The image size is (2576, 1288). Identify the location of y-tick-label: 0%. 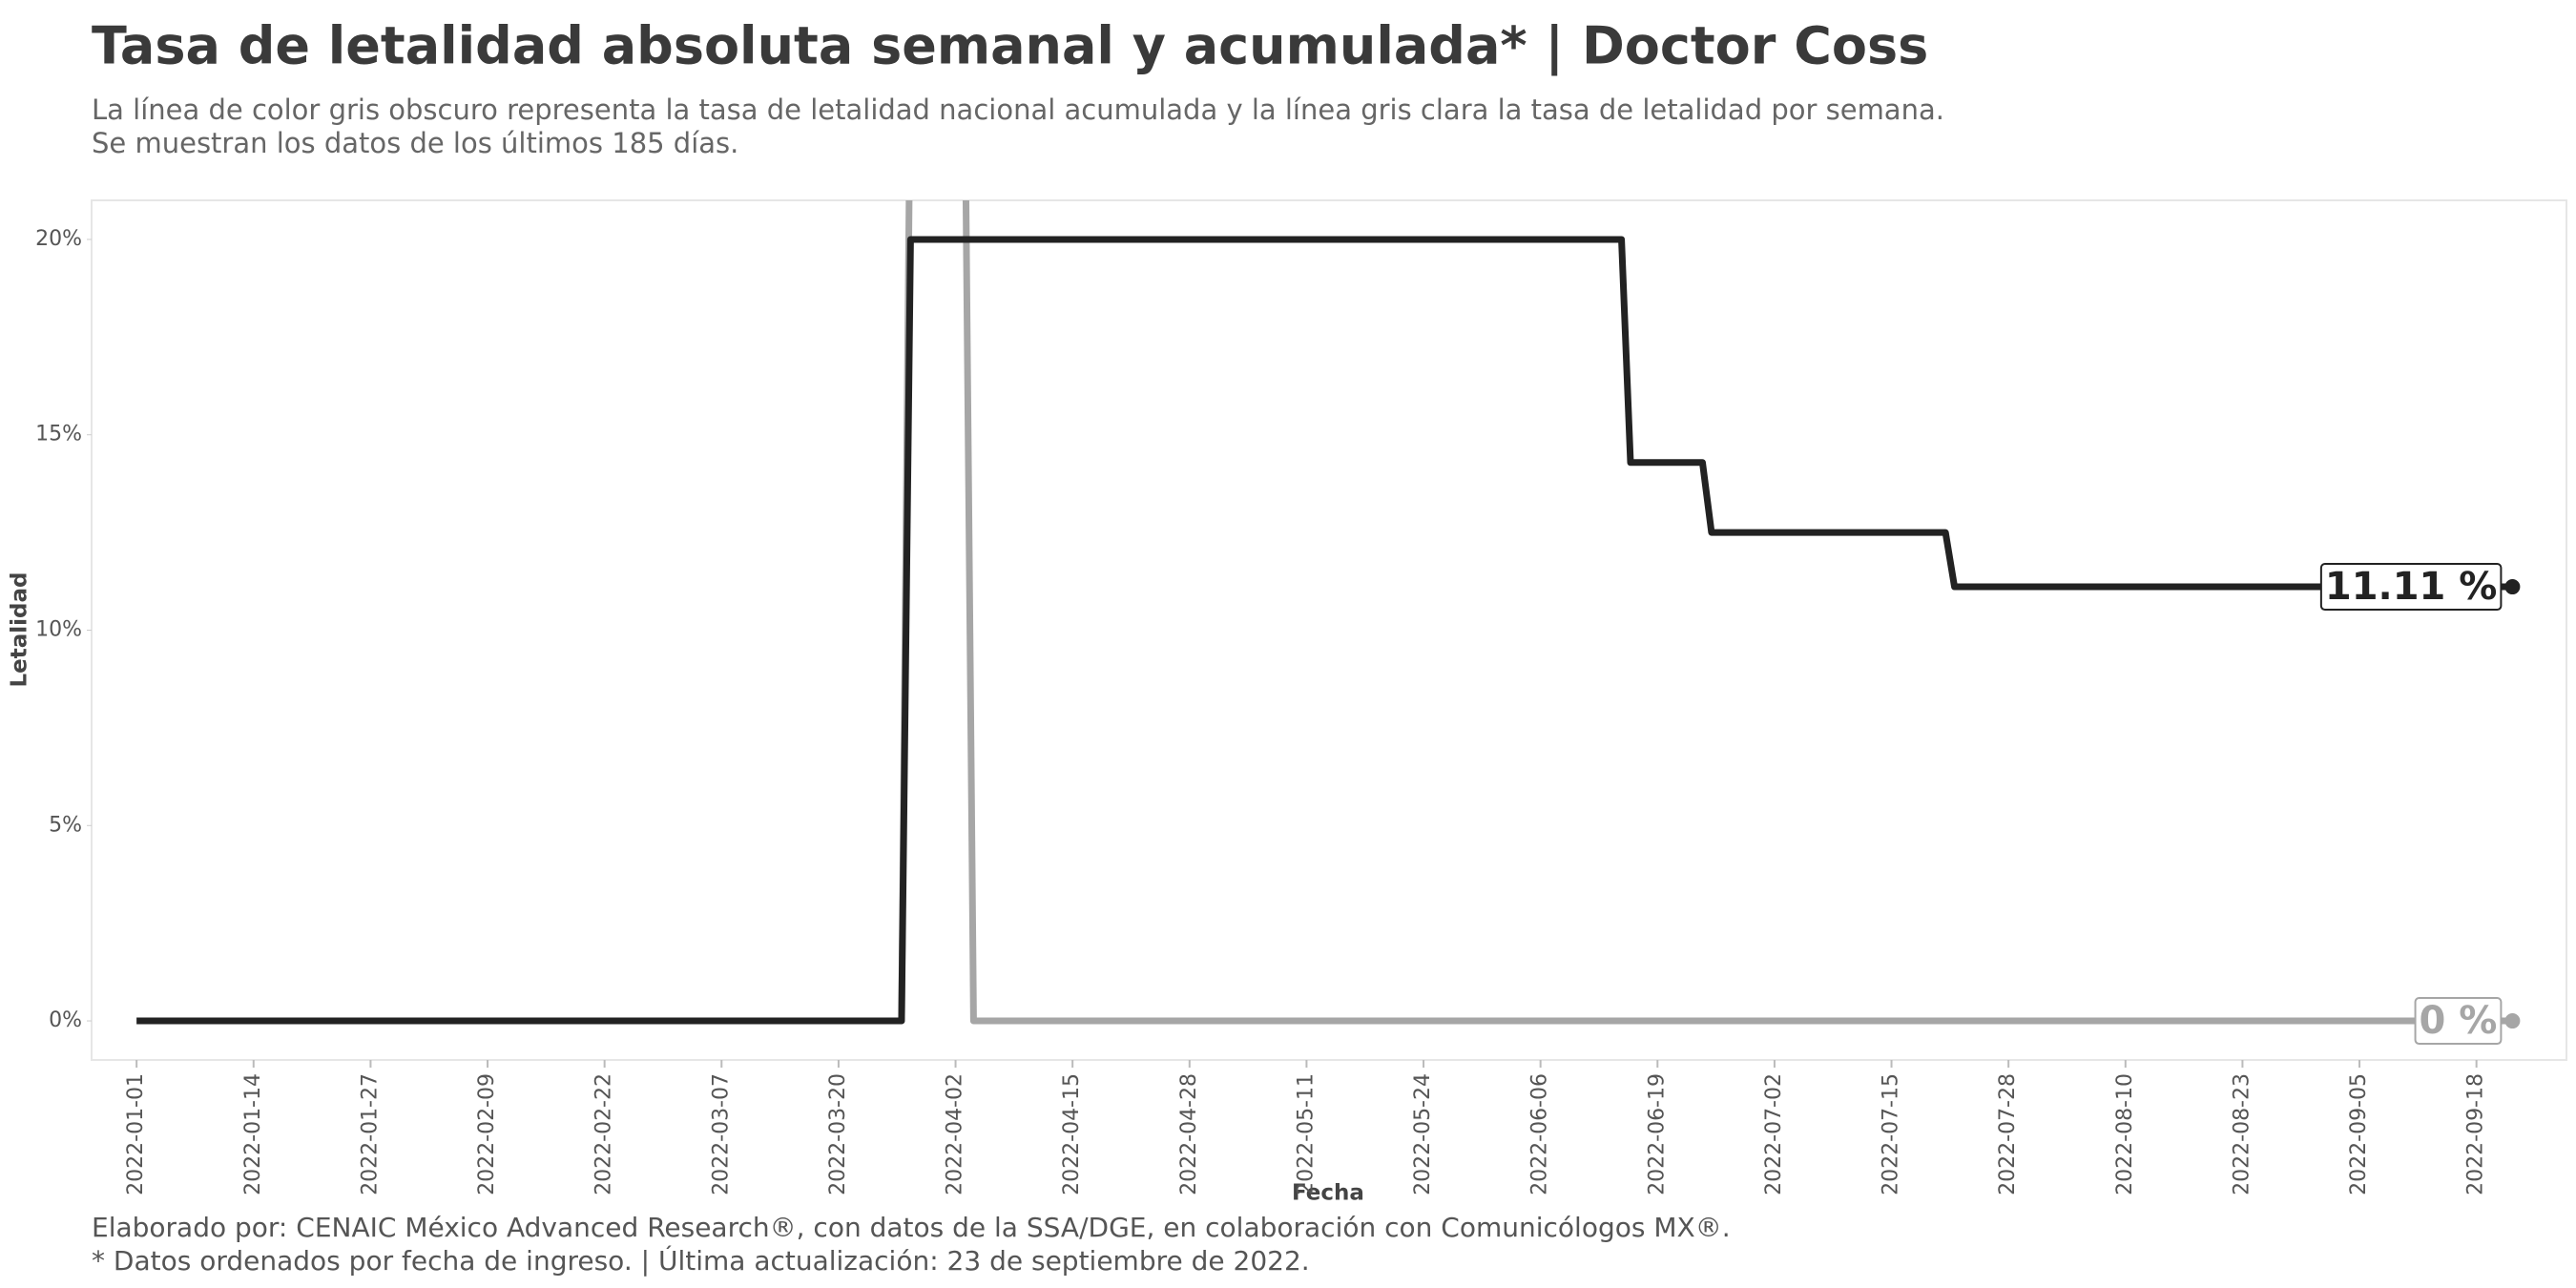
(65, 1020).